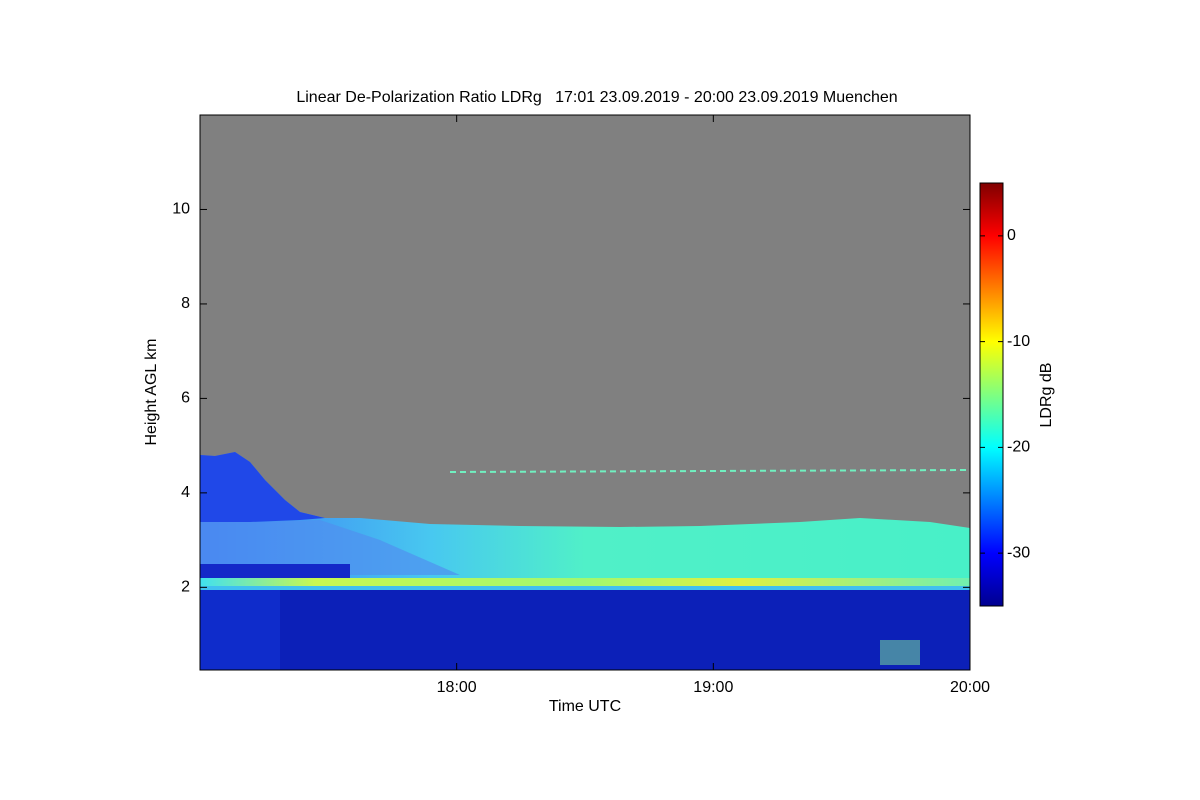 The image size is (1200, 800). I want to click on colorbar-tick-label: -30, so click(1018, 552).